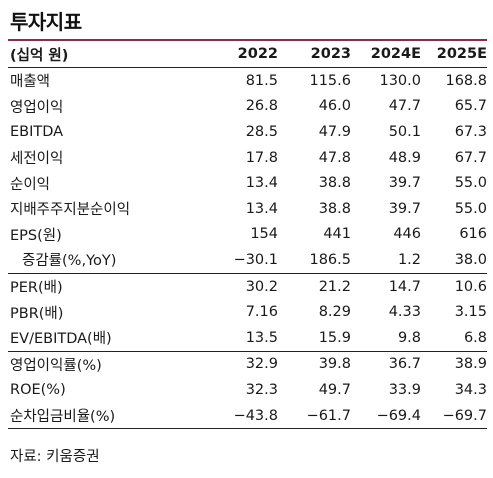 This screenshot has width=493, height=478. I want to click on row-label: EPS(원), so click(36, 235).